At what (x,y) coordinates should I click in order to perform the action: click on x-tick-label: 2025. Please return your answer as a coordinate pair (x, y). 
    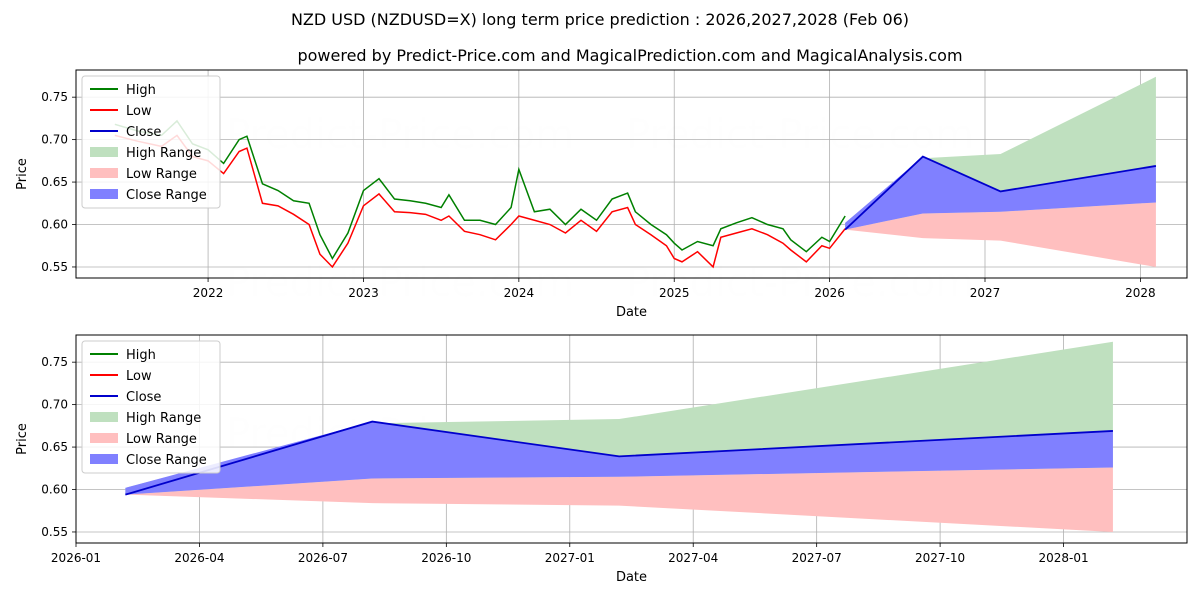
    Looking at the image, I should click on (674, 293).